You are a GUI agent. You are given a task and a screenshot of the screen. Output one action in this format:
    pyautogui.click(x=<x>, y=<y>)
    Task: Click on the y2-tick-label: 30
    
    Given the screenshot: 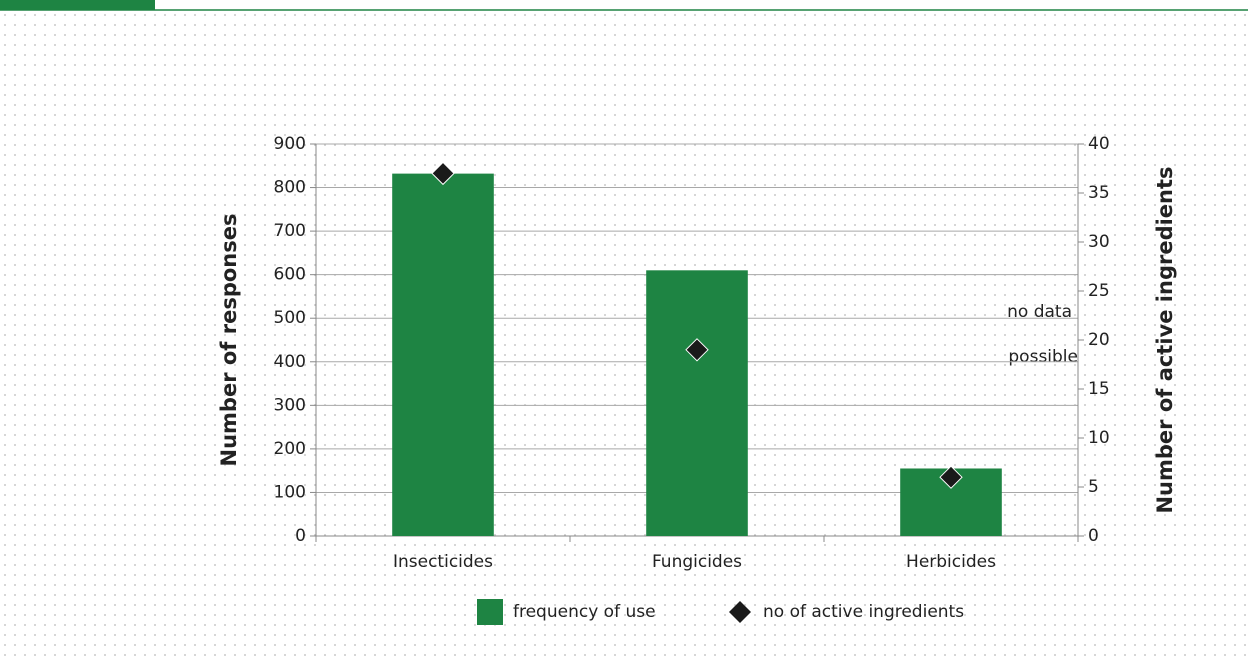 What is the action you would take?
    pyautogui.click(x=1099, y=242)
    